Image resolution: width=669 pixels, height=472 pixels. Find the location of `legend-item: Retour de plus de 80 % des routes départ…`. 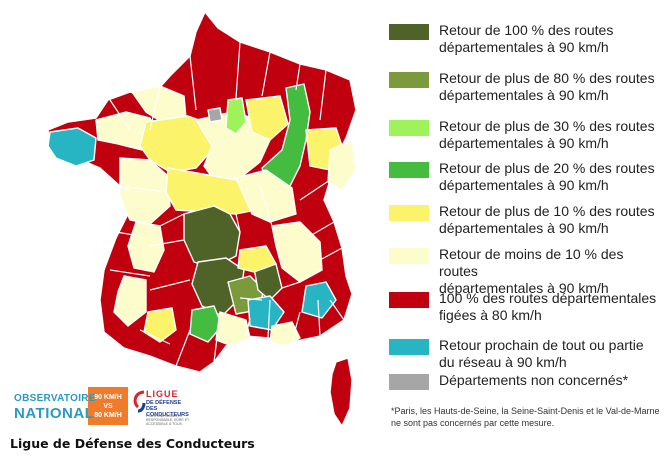

legend-item: Retour de plus de 80 % des routes départ… is located at coordinates (526, 87).